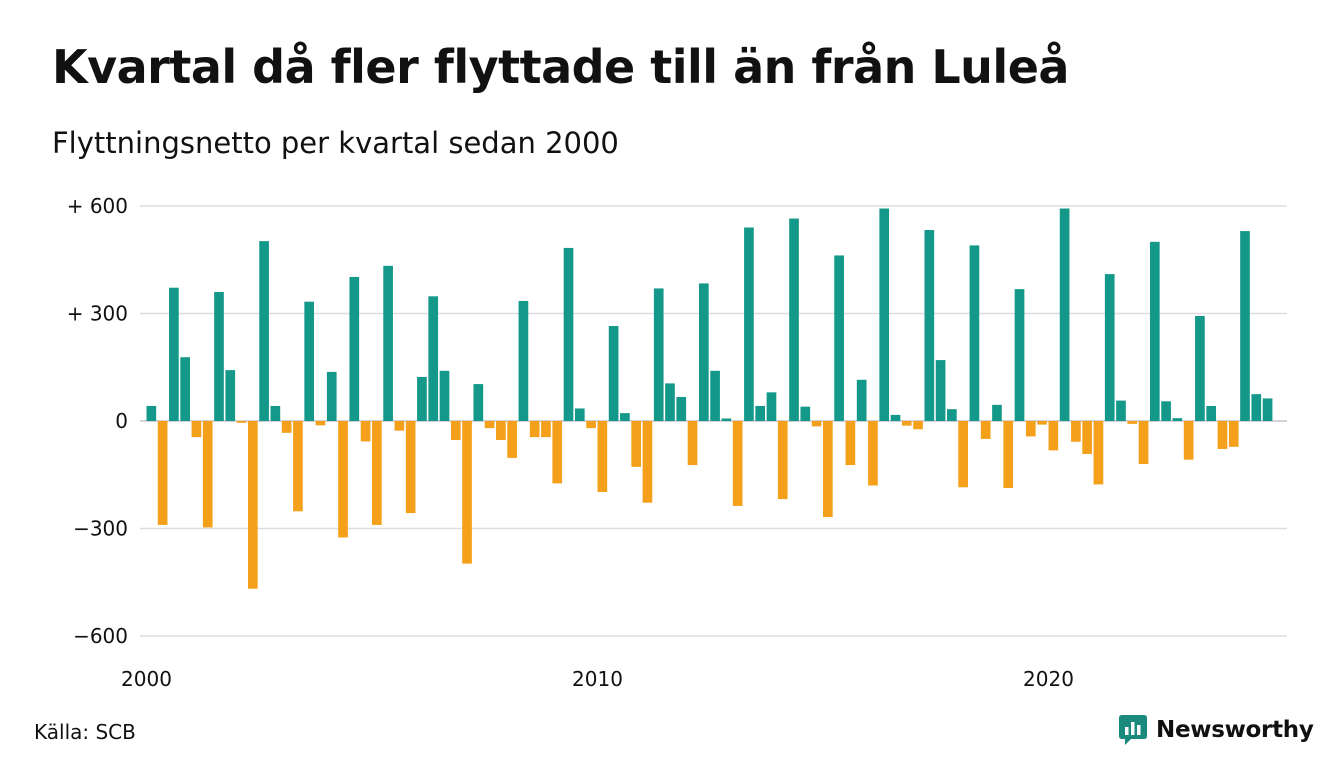  What do you see at coordinates (828, 469) in the screenshot?
I see `bar-2015-q1` at bounding box center [828, 469].